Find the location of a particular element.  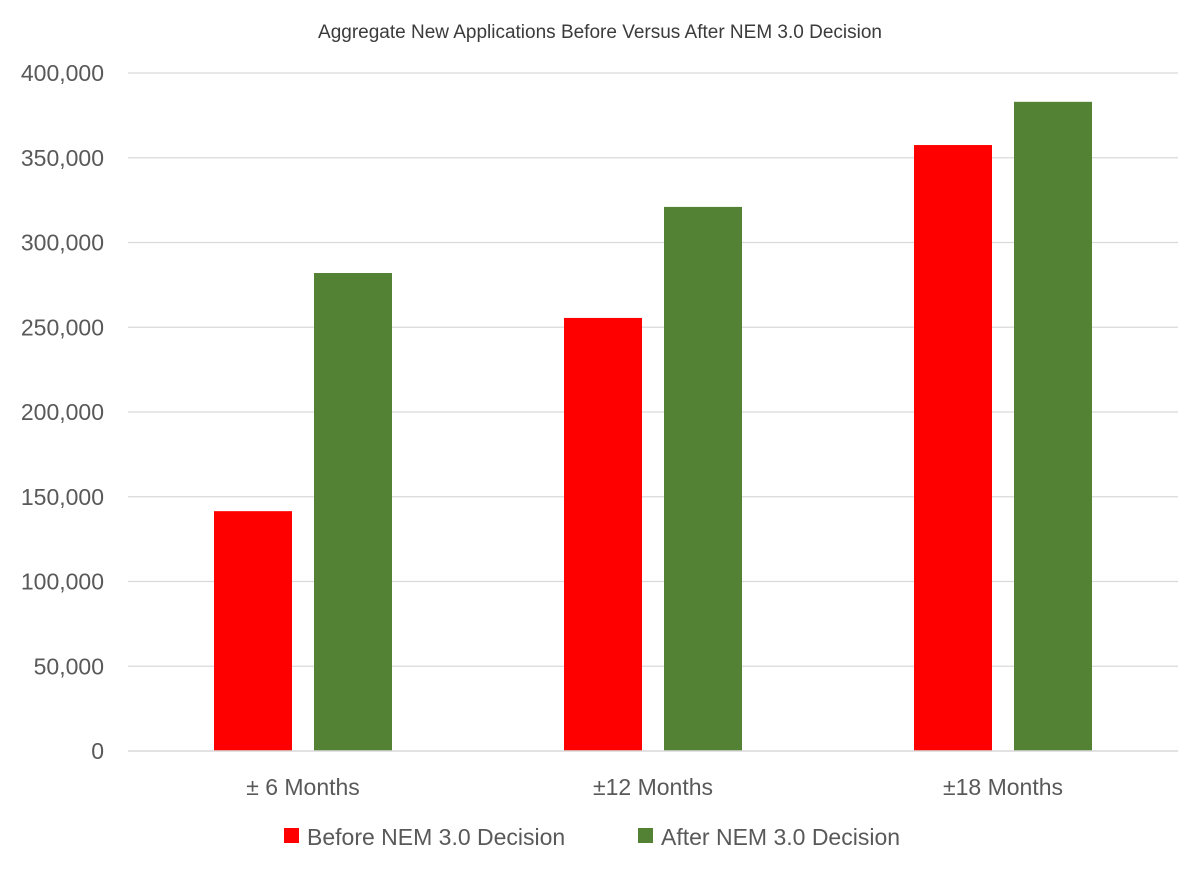

legend-label: Before NEM 3.0 Decision is located at coordinates (436, 837).